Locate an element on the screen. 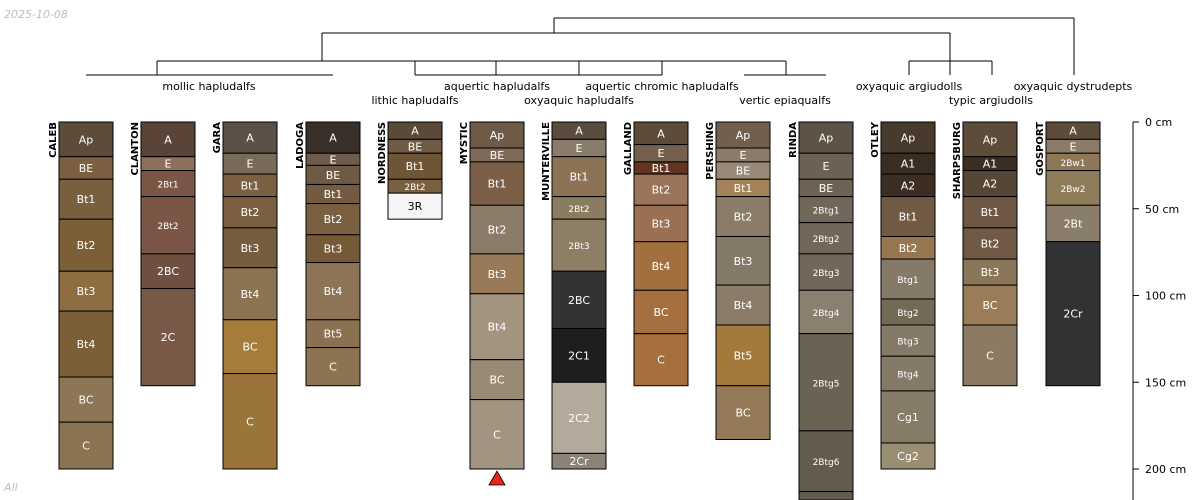  taxon-label: typic argiudolls is located at coordinates (991, 100).